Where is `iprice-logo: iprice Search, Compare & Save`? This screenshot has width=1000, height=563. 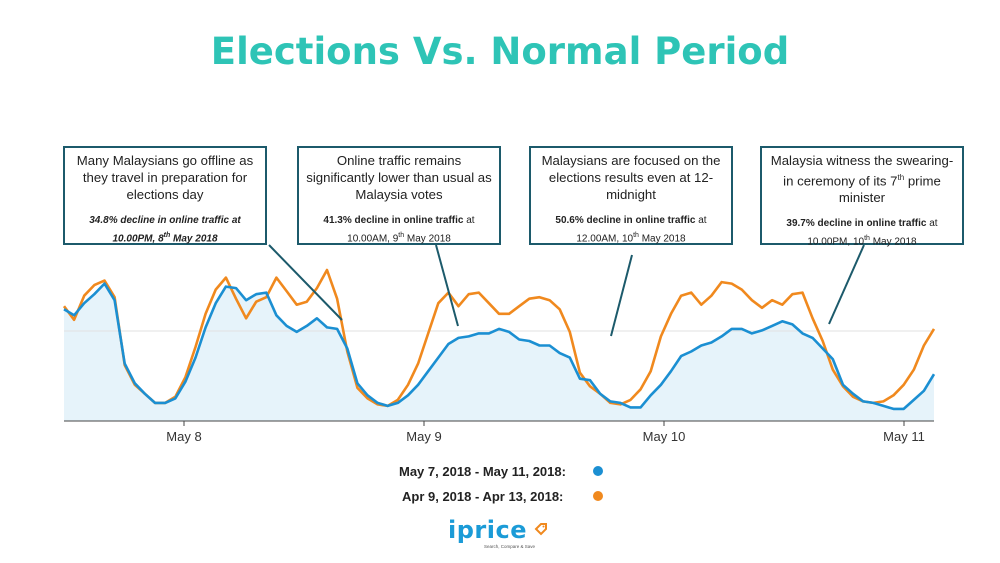 iprice-logo: iprice Search, Compare & Save is located at coordinates (497, 532).